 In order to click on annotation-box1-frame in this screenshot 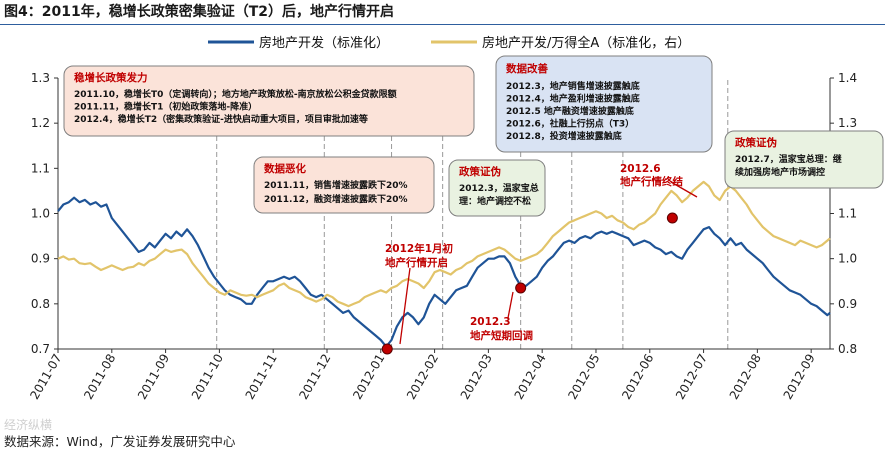, I will do `click(269, 101)`.